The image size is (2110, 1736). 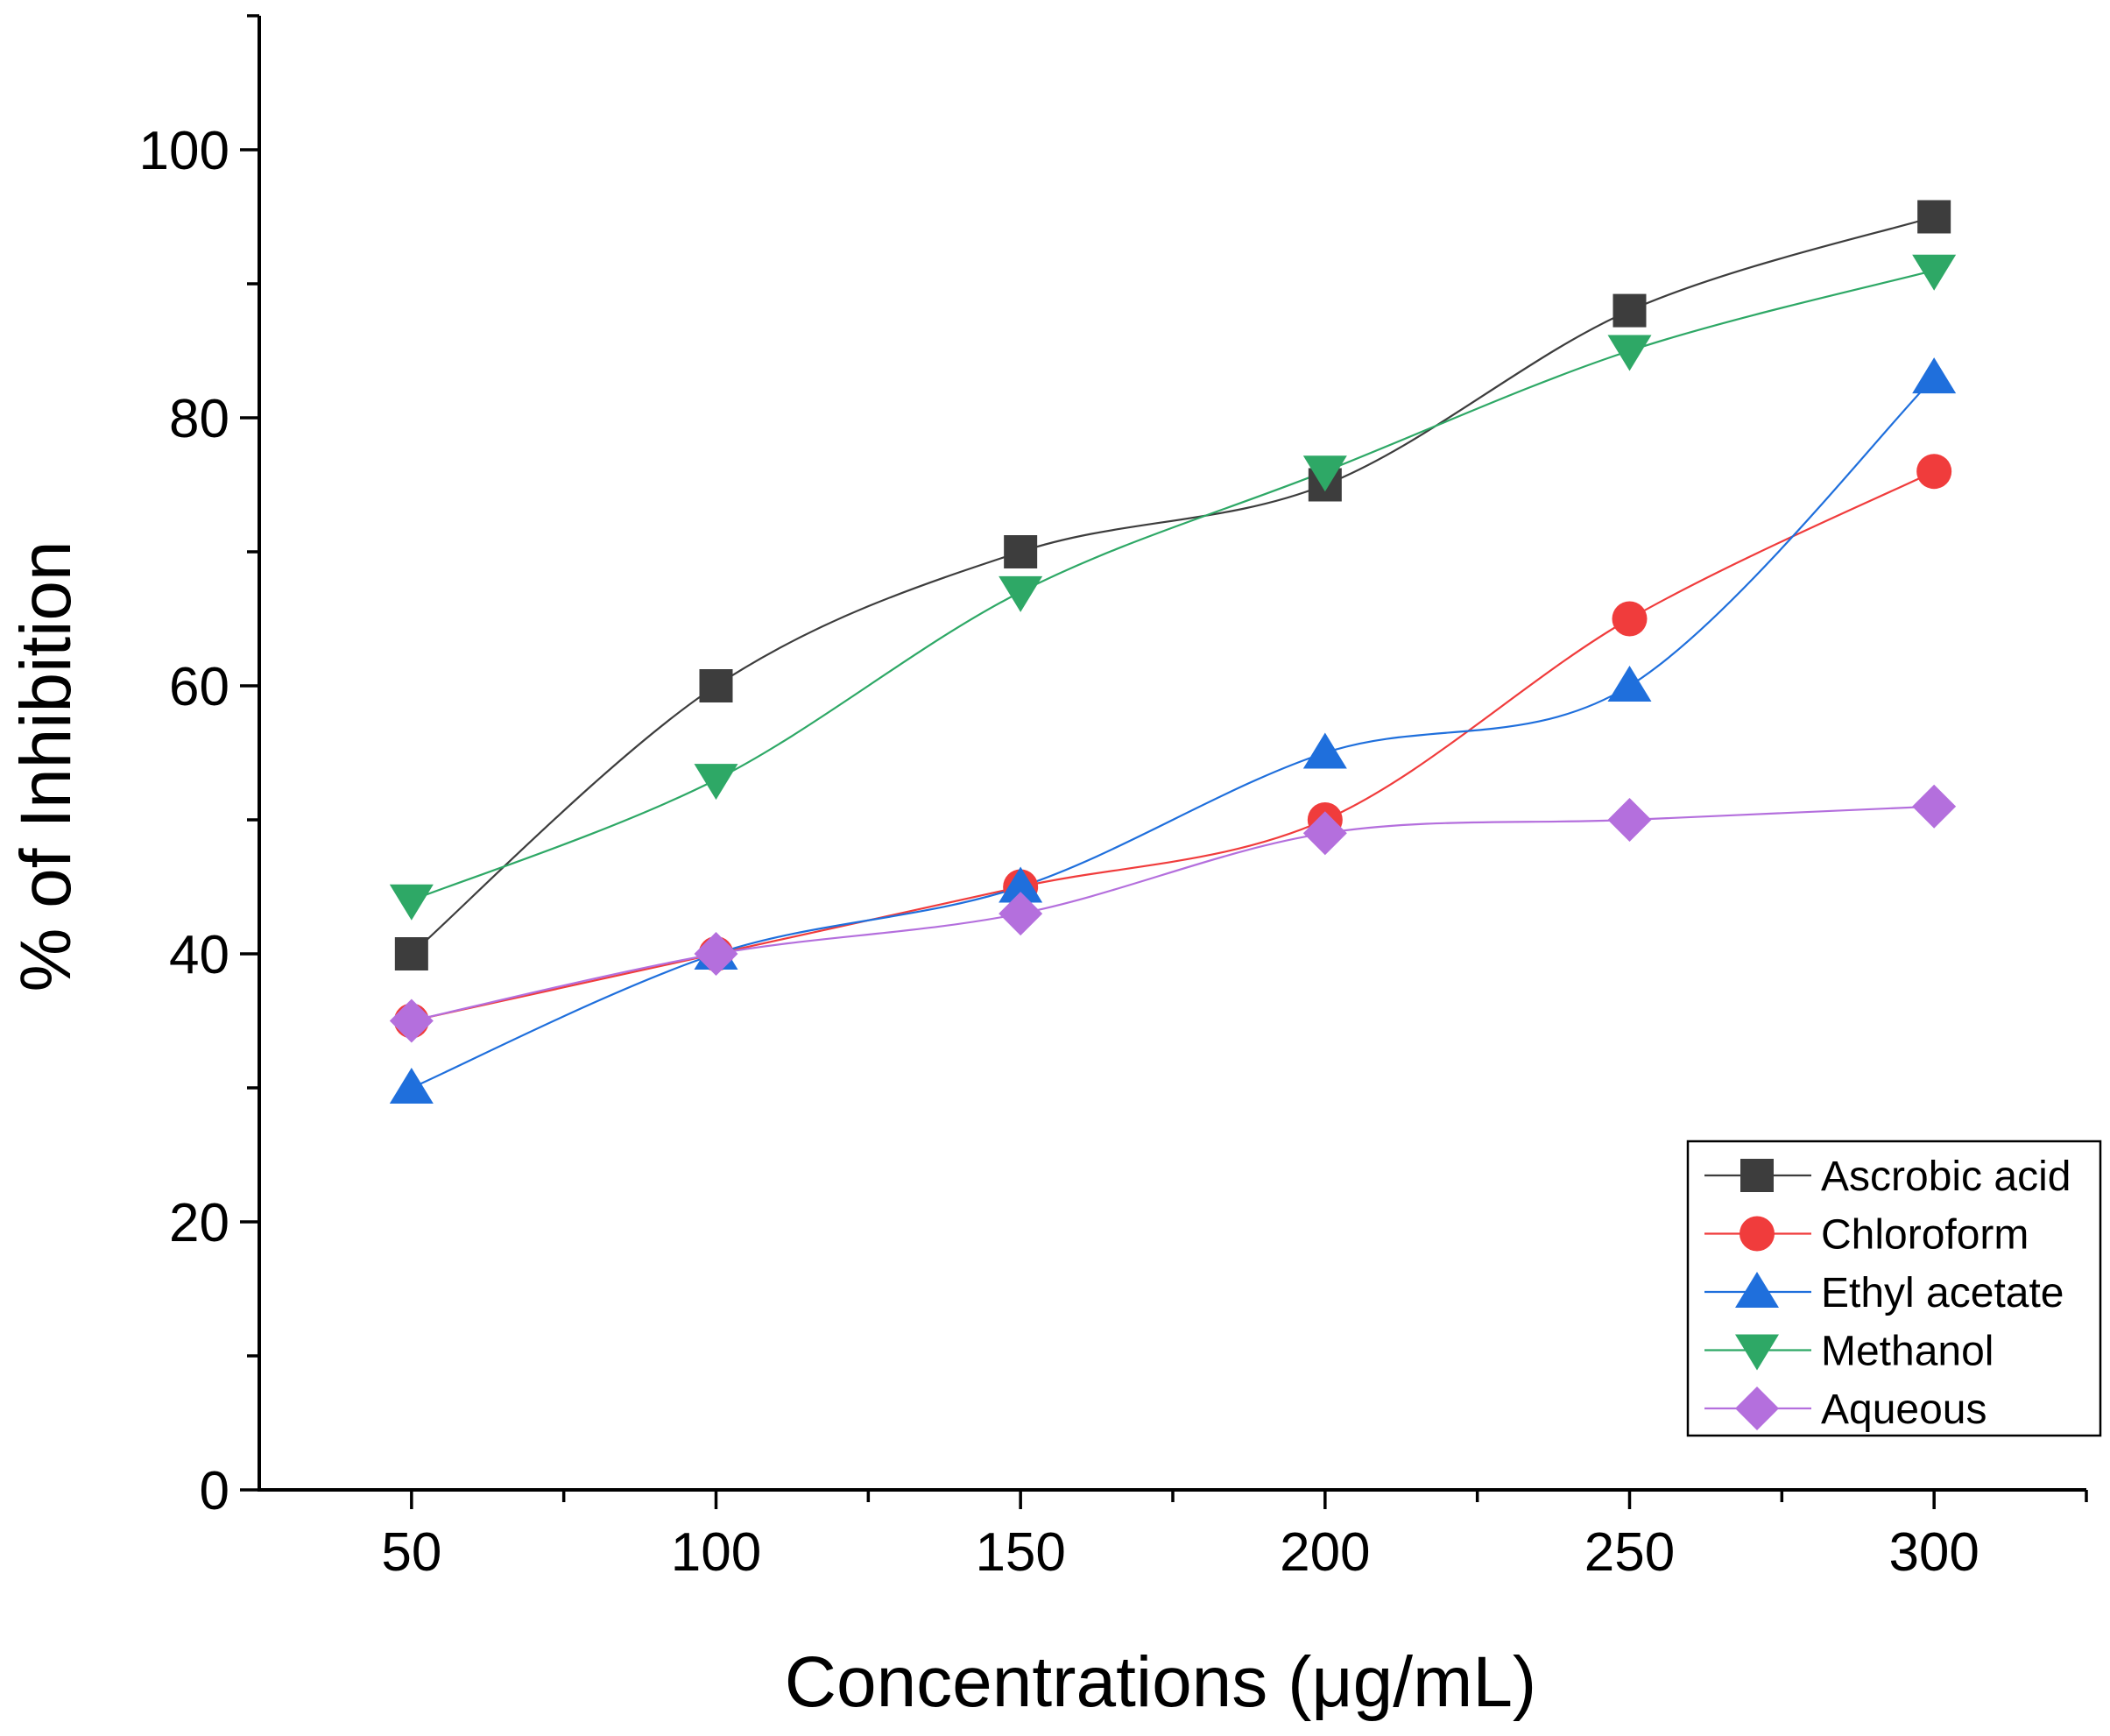 I want to click on legend-marker-ascrobic-acid, so click(x=1757, y=1175).